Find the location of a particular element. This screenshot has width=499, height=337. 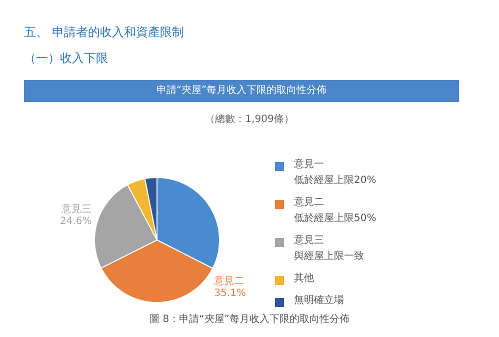

text: 五、 申請者的收入和資產限制 is located at coordinates (104, 32).